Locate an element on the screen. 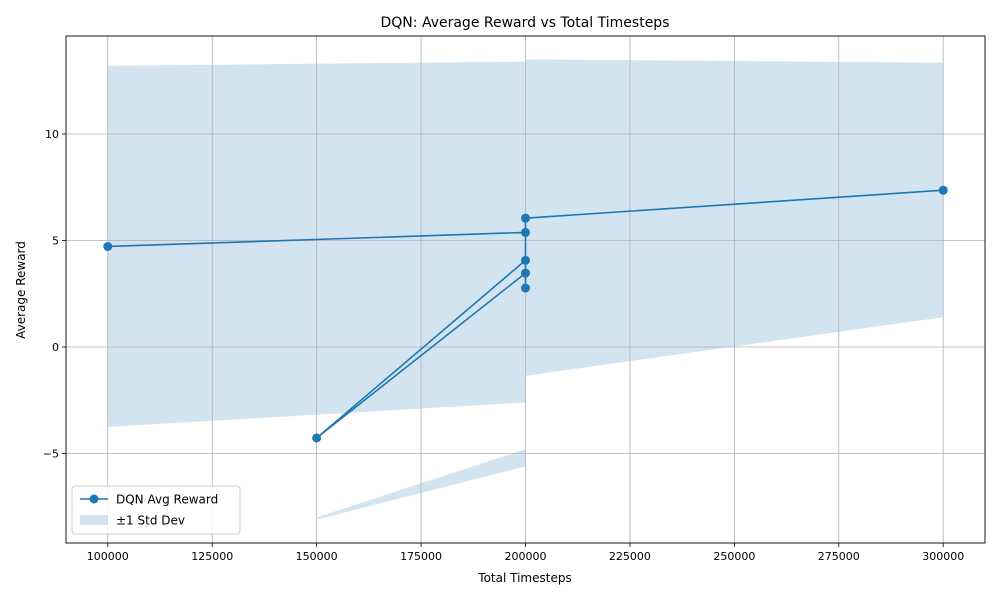 Image resolution: width=1000 pixels, height=600 pixels. x-tick-label: 275000 is located at coordinates (839, 556).